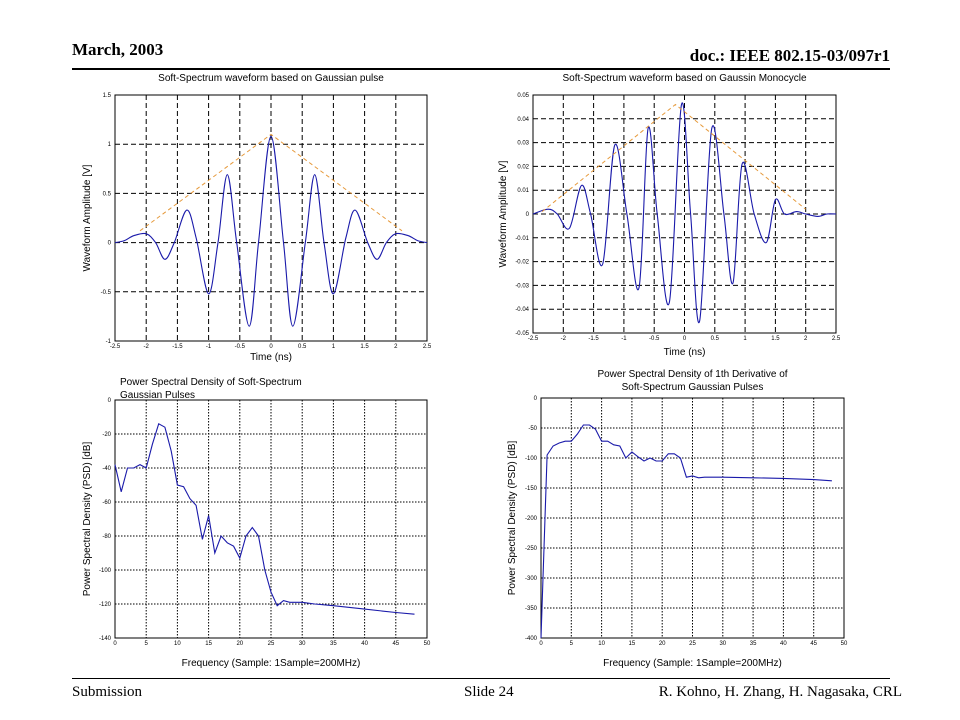 The width and height of the screenshot is (960, 720). I want to click on y-tick-label: -0.03, so click(522, 286).